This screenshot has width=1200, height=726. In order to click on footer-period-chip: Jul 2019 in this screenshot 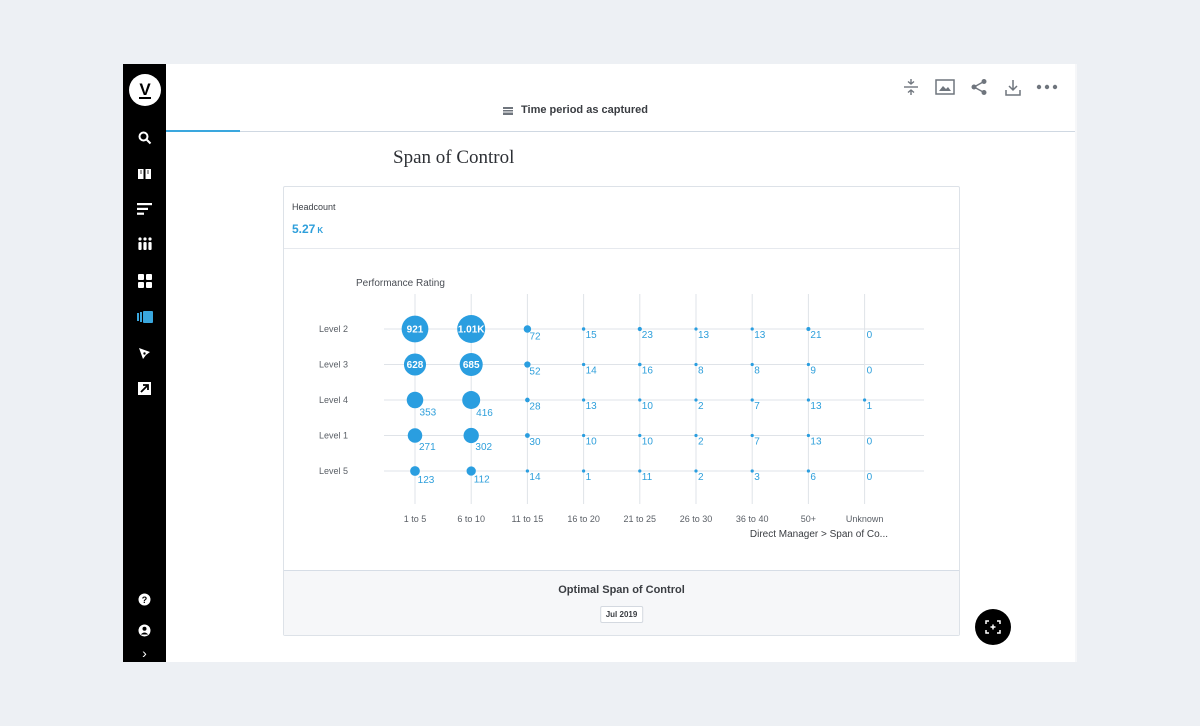, I will do `click(621, 614)`.